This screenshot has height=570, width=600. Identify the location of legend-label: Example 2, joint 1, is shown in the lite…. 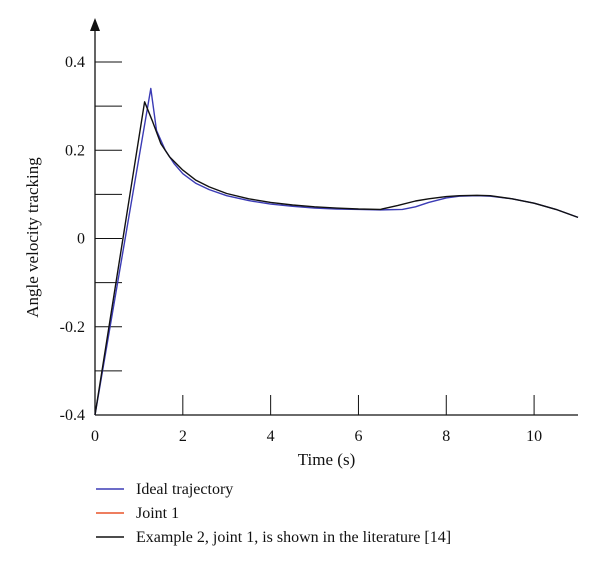
(293, 537).